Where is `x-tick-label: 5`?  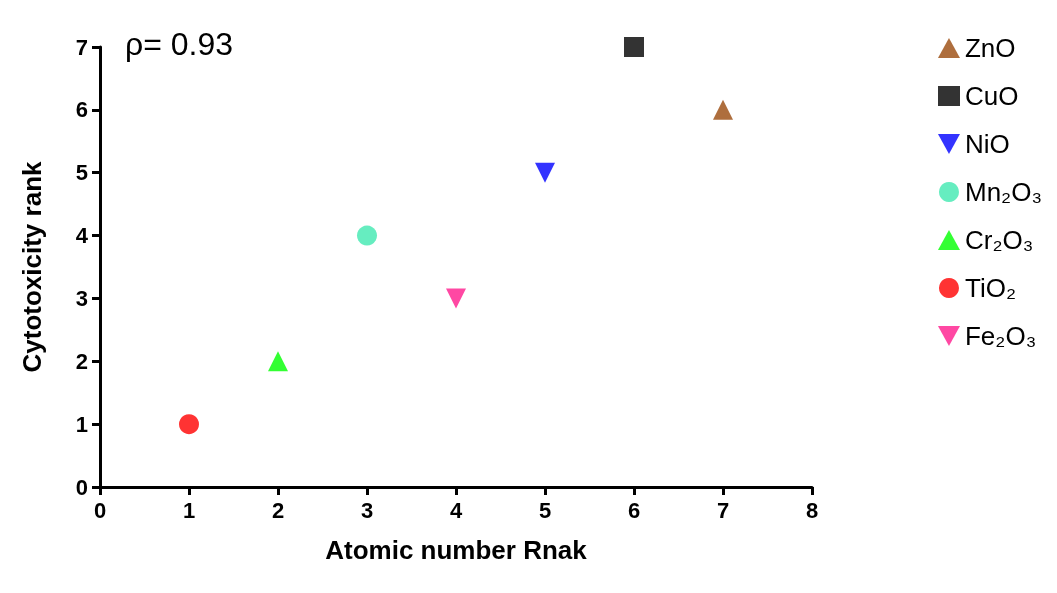
x-tick-label: 5 is located at coordinates (545, 510).